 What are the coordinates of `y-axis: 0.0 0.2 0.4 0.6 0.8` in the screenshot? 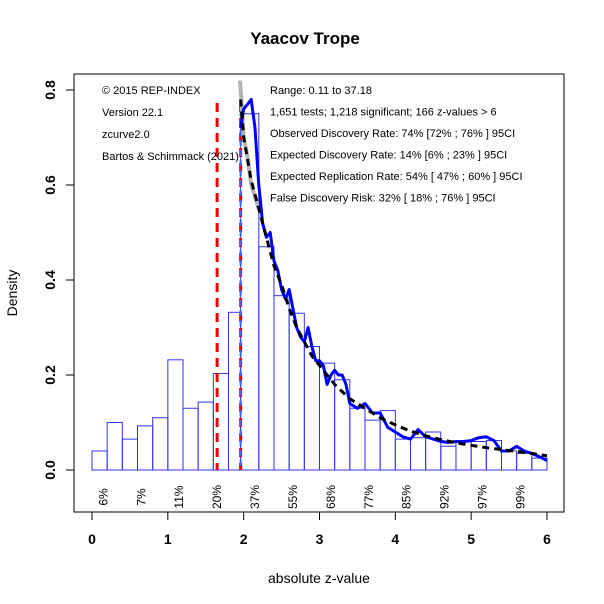 It's located at (58, 280).